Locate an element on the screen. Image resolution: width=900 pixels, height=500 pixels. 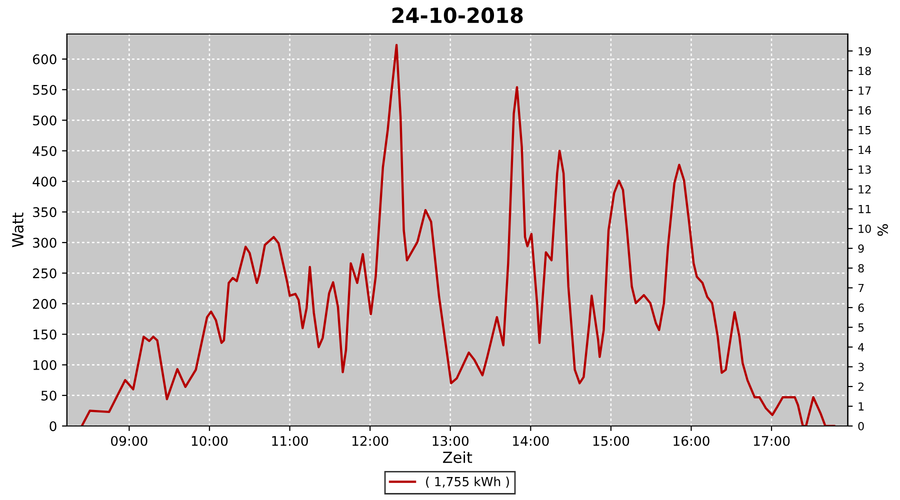
y2-tick-label: 6 is located at coordinates (861, 308).